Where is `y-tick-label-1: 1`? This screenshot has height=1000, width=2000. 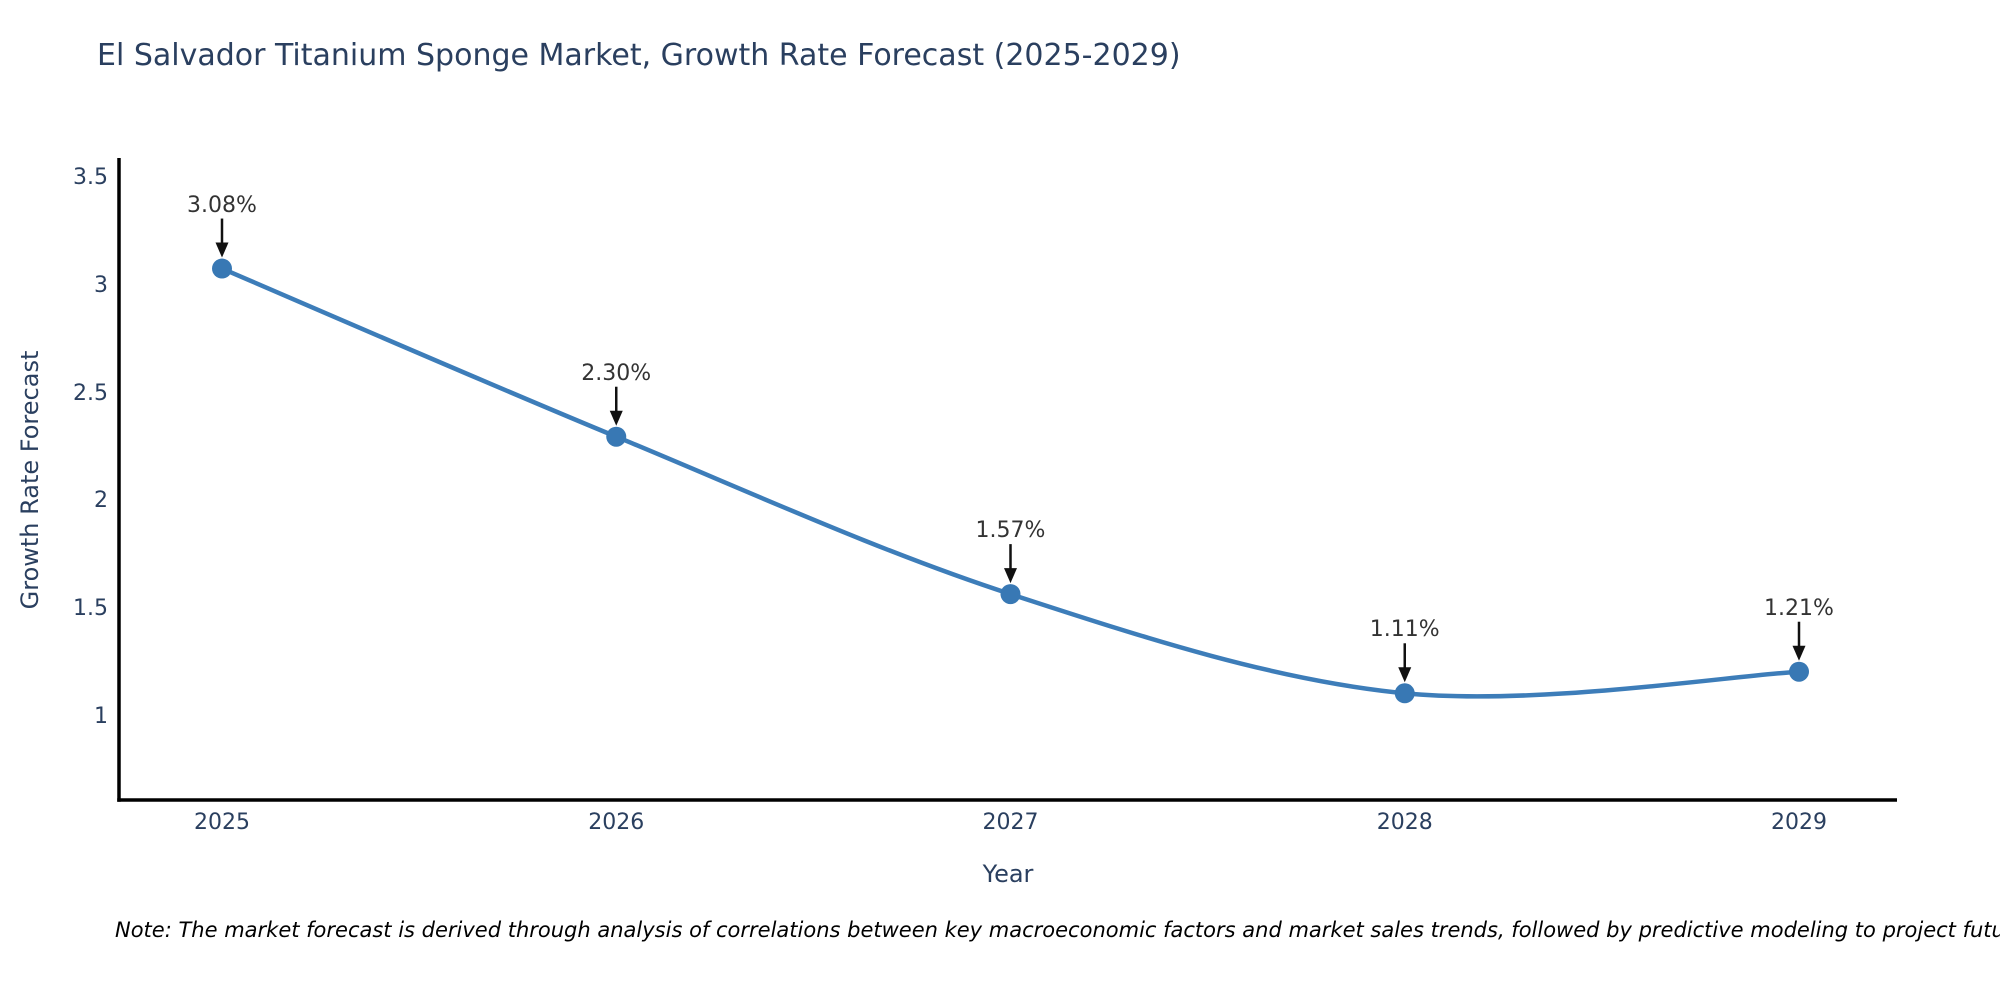
y-tick-label-1: 1 is located at coordinates (101, 716).